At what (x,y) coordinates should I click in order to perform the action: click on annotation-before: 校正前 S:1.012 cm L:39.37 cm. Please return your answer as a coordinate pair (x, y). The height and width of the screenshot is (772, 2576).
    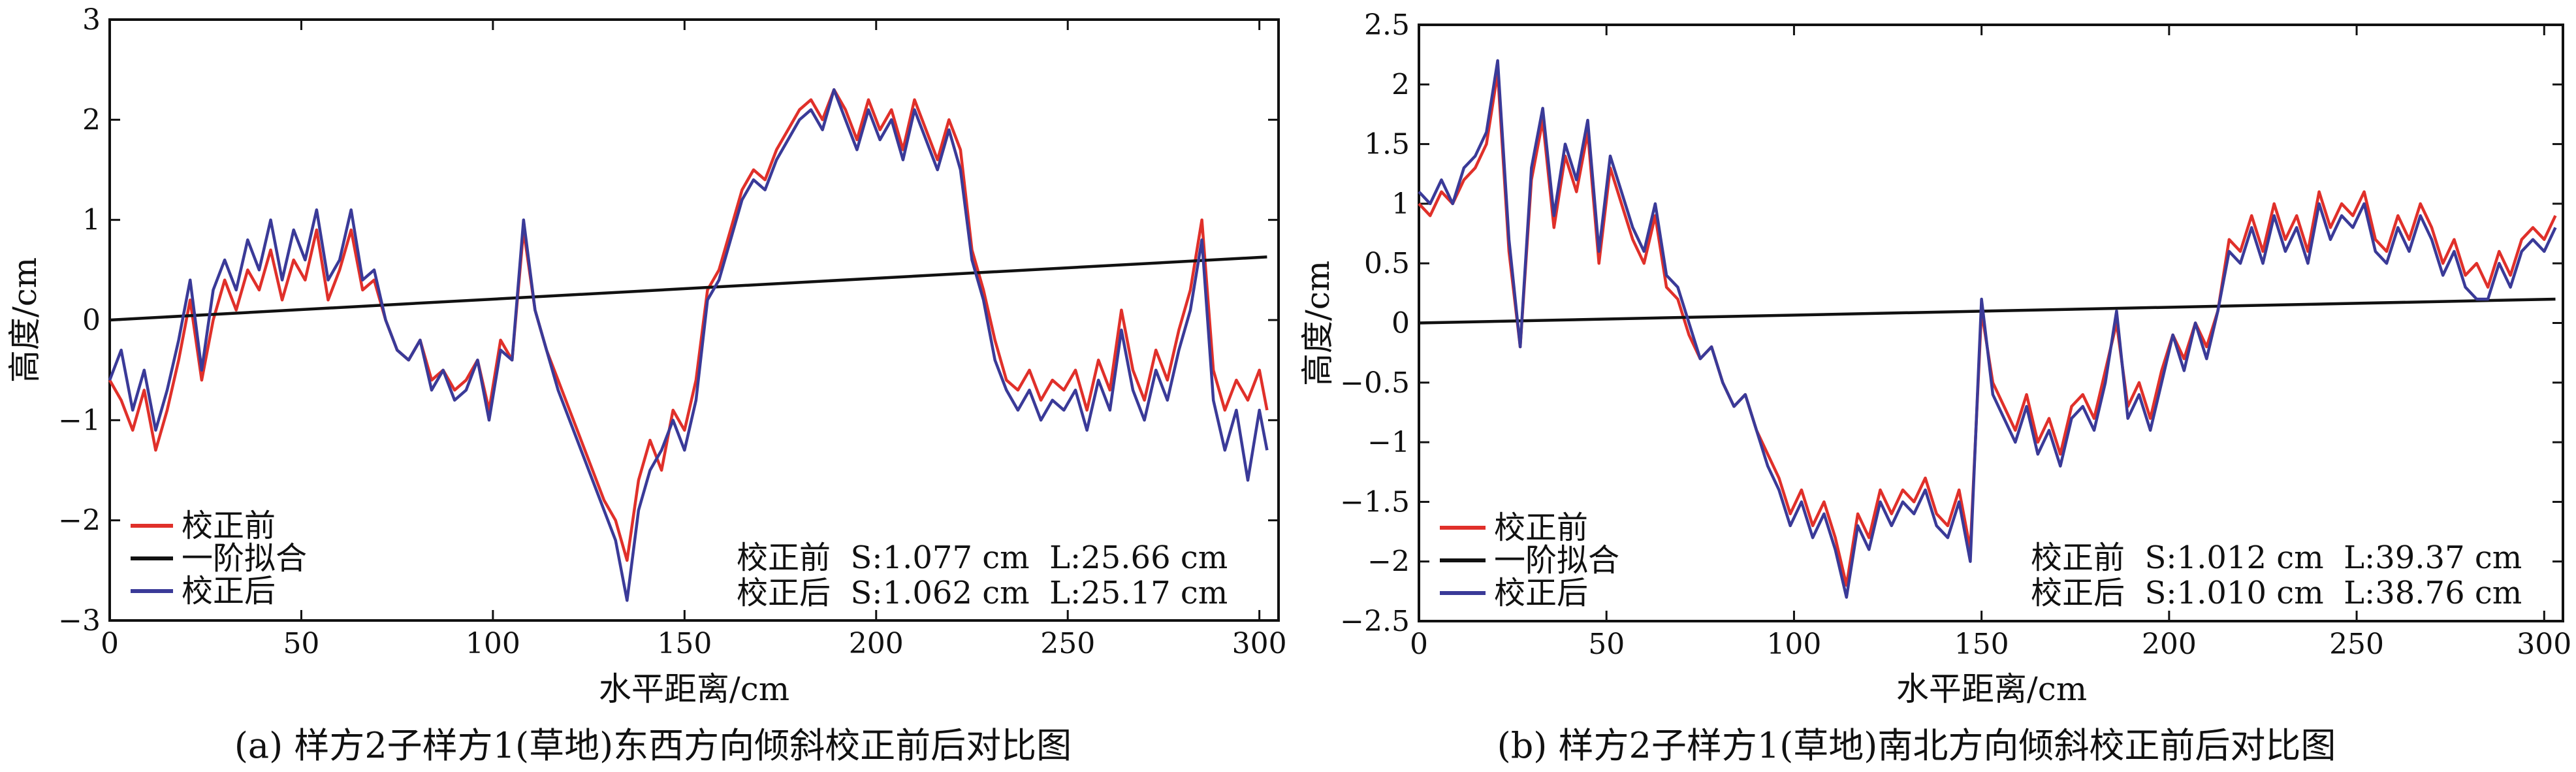
    Looking at the image, I should click on (2276, 558).